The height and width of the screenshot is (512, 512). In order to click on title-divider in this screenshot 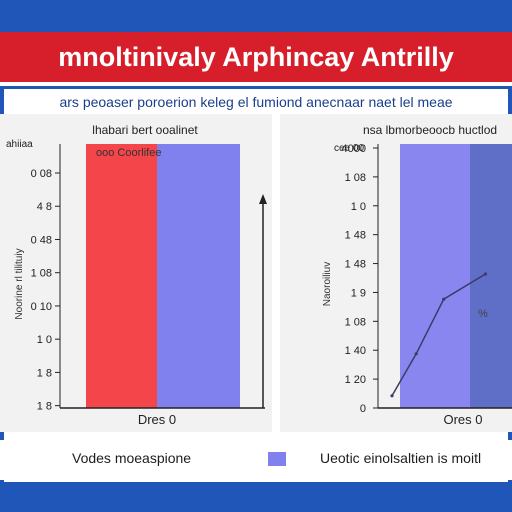, I will do `click(256, 87)`.